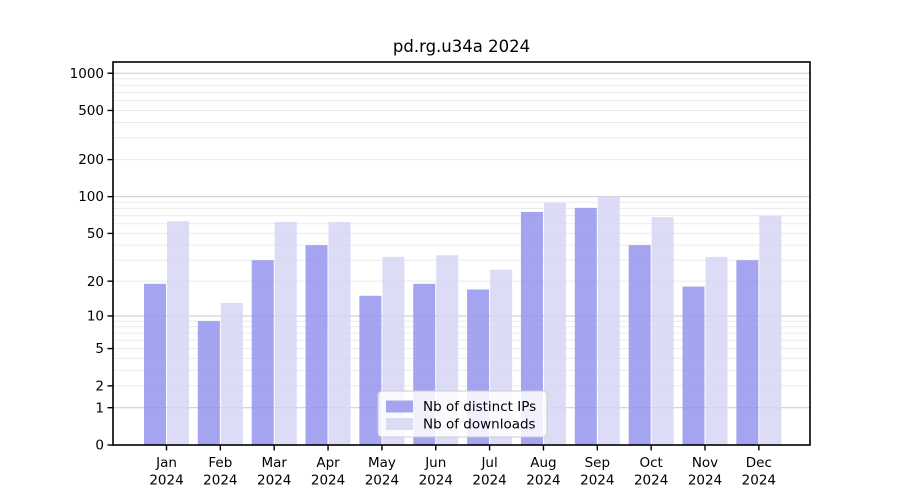 This screenshot has height=504, width=900. Describe the element at coordinates (166, 472) in the screenshot. I see `x-tick-label: Jan 2024` at that location.